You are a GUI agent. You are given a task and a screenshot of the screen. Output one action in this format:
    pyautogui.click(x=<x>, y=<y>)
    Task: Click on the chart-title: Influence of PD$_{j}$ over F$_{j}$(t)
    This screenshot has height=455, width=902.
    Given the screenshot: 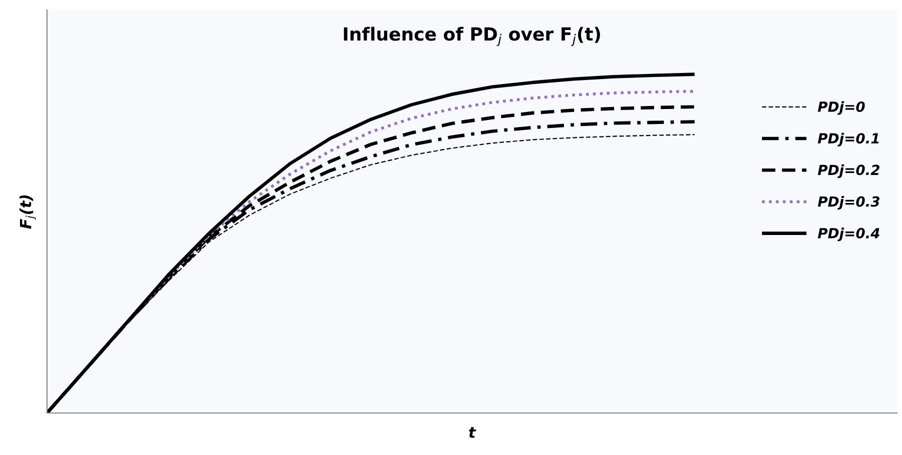 What is the action you would take?
    pyautogui.click(x=472, y=36)
    